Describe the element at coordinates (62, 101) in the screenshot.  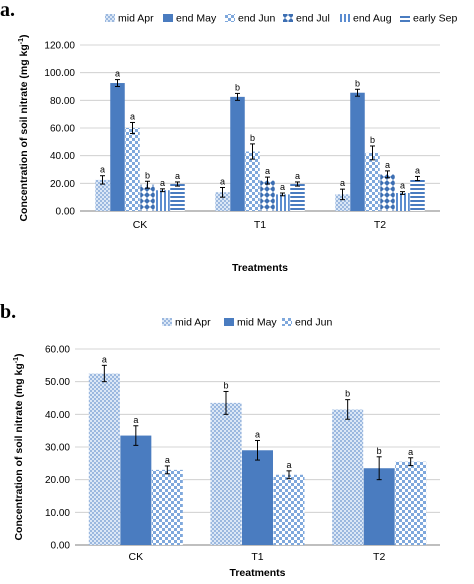
I see `y-tick-label: 80.00` at that location.